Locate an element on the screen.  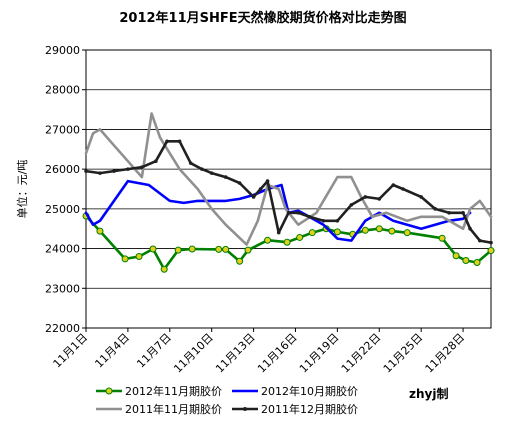
x-tick-label: 11月19日 is located at coordinates (319, 353).